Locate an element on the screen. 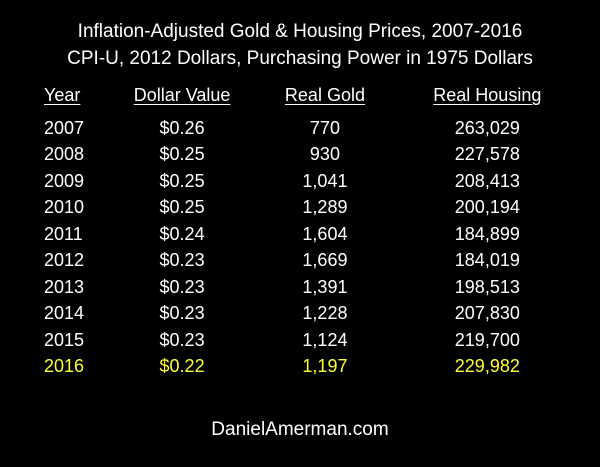 Image resolution: width=600 pixels, height=467 pixels. table-row: 2015 $0.23 1,124 219,700 is located at coordinates (306, 340).